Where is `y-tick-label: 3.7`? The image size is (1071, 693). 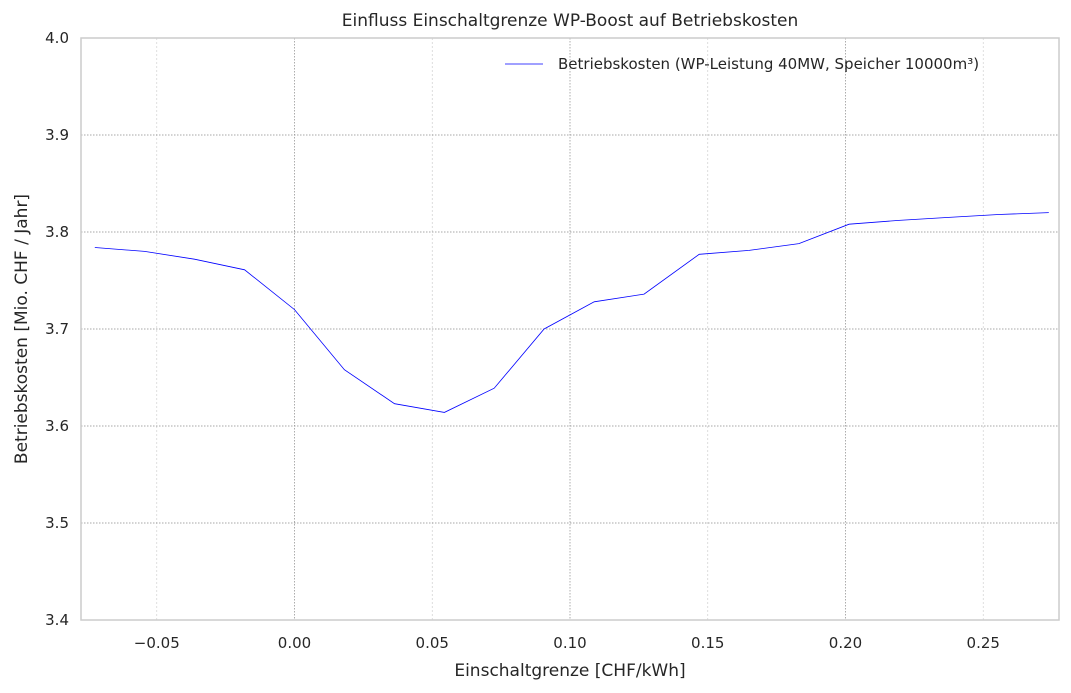
y-tick-label: 3.7 is located at coordinates (57, 329).